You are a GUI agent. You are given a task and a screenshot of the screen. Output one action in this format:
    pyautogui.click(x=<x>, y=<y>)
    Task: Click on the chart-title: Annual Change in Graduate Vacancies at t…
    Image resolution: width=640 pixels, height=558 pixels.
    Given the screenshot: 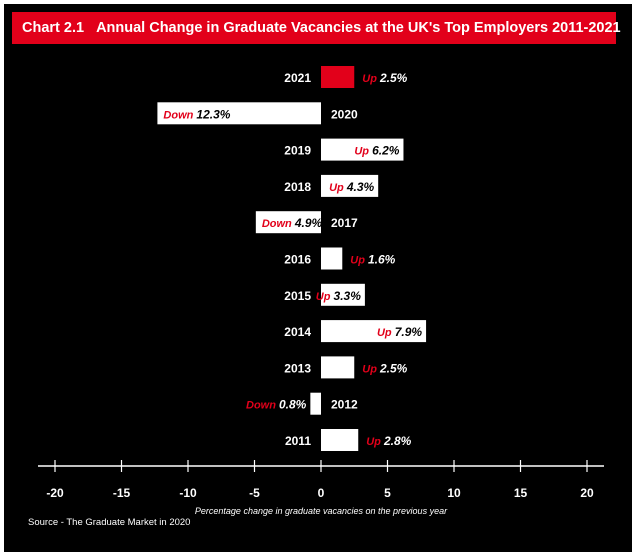 What is the action you would take?
    pyautogui.click(x=358, y=28)
    